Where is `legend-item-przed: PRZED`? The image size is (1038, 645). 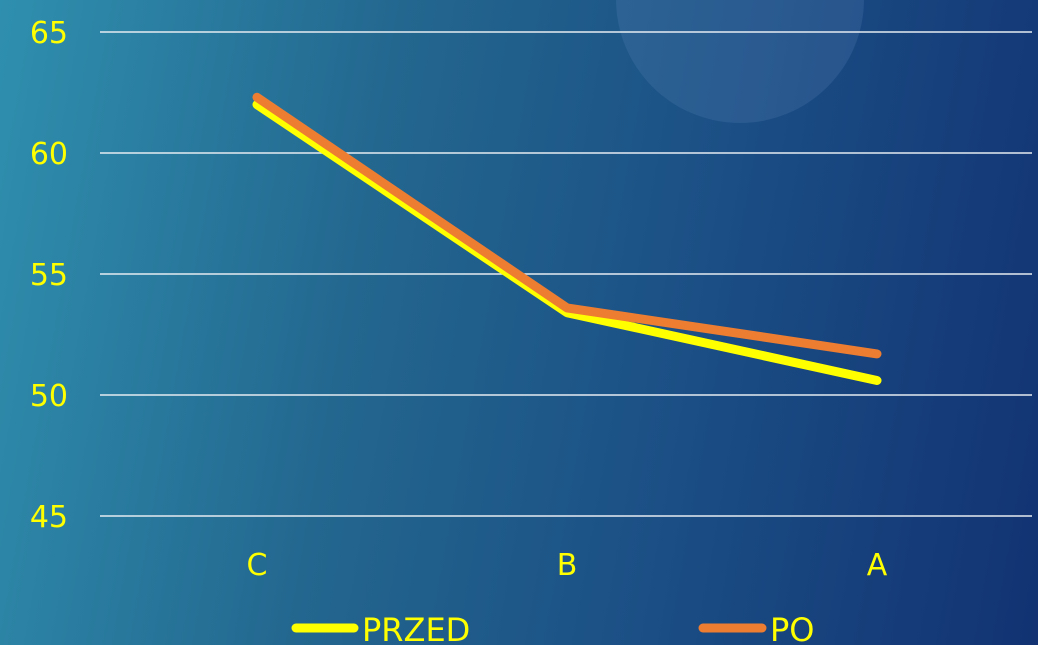 legend-item-przed: PRZED is located at coordinates (380, 628).